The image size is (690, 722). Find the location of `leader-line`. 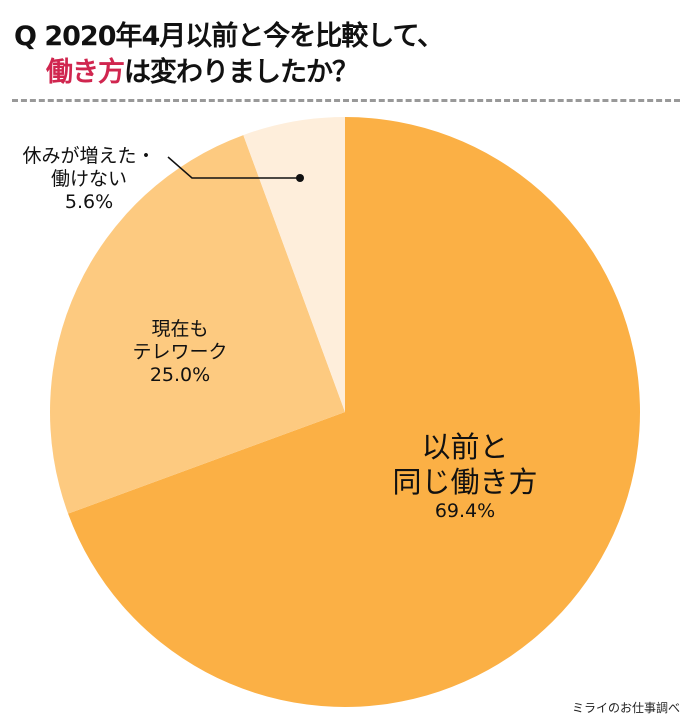

leader-line is located at coordinates (233, 167).